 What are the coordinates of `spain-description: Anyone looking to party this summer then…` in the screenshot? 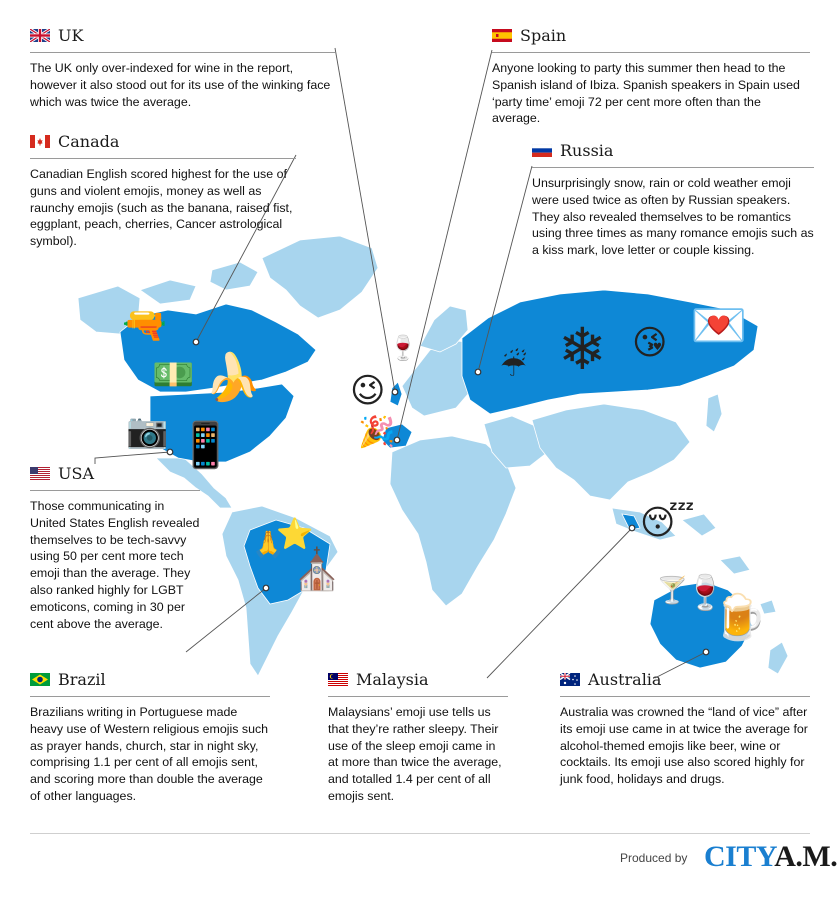 It's located at (646, 93).